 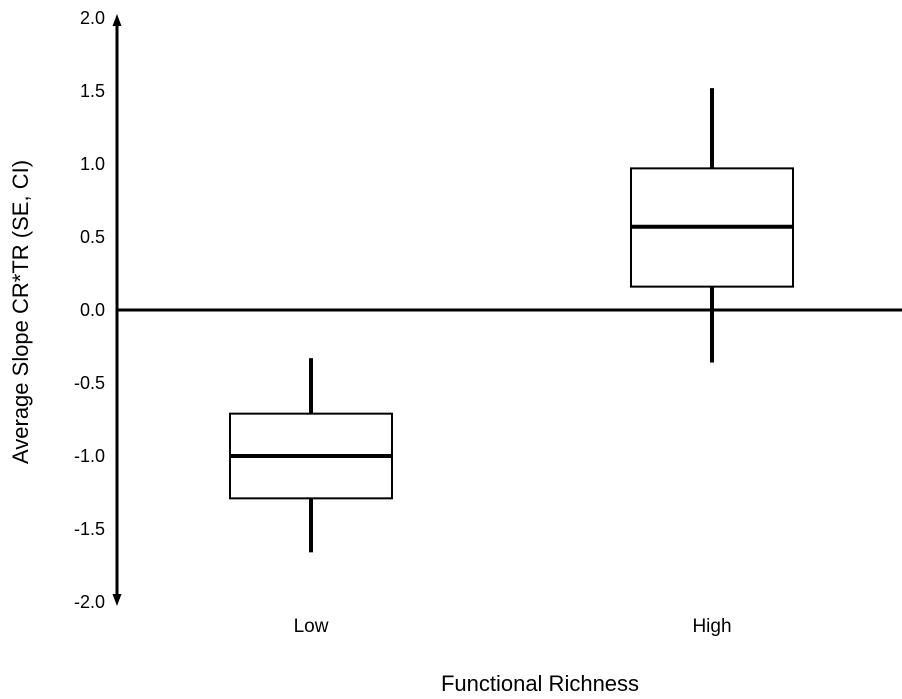 I want to click on y-tick-label: -1.0, so click(x=89, y=456).